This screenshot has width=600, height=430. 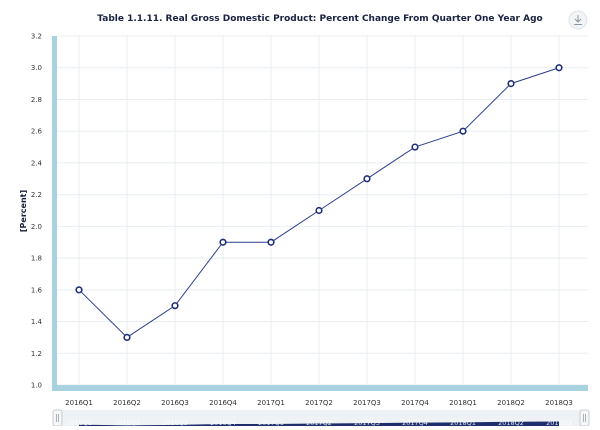 What do you see at coordinates (271, 422) in the screenshot?
I see `navigator-tick-label: 2017Q1` at bounding box center [271, 422].